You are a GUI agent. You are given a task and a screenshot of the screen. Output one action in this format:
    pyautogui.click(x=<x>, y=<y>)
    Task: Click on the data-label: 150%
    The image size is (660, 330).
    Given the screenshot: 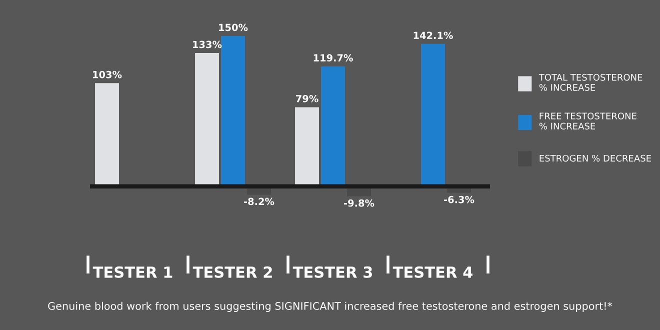 What is the action you would take?
    pyautogui.click(x=233, y=28)
    